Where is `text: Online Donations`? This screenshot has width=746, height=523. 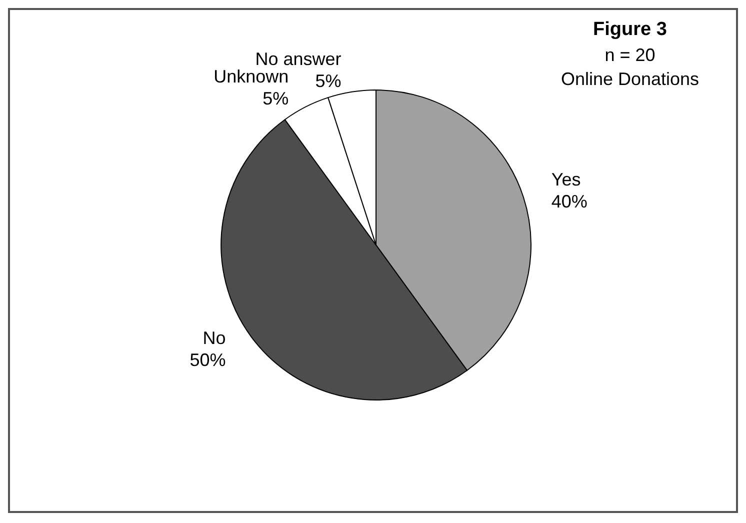 text: Online Donations is located at coordinates (630, 79).